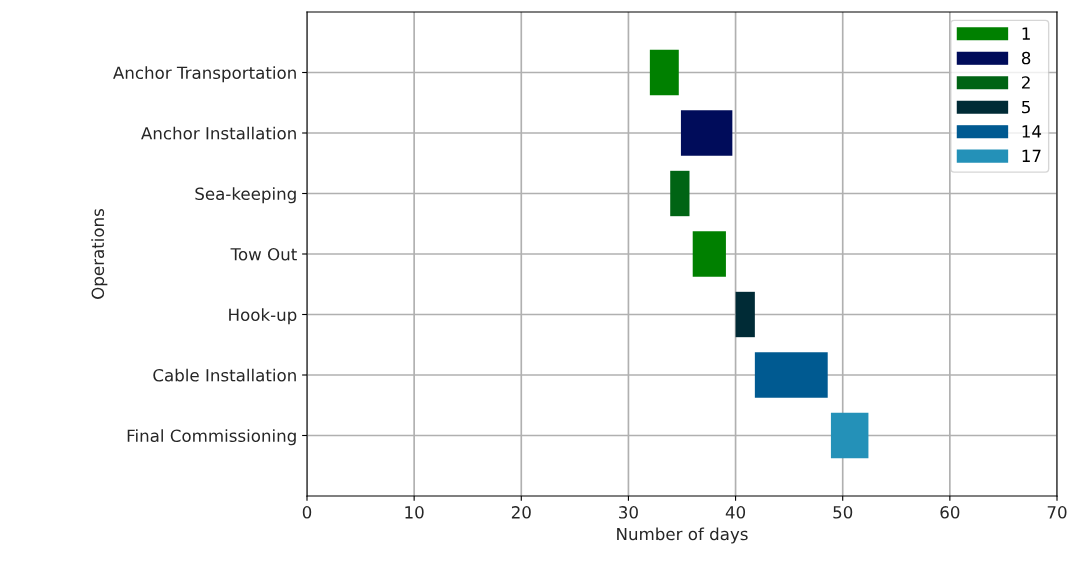  What do you see at coordinates (1026, 33) in the screenshot?
I see `legend-label: 1` at bounding box center [1026, 33].